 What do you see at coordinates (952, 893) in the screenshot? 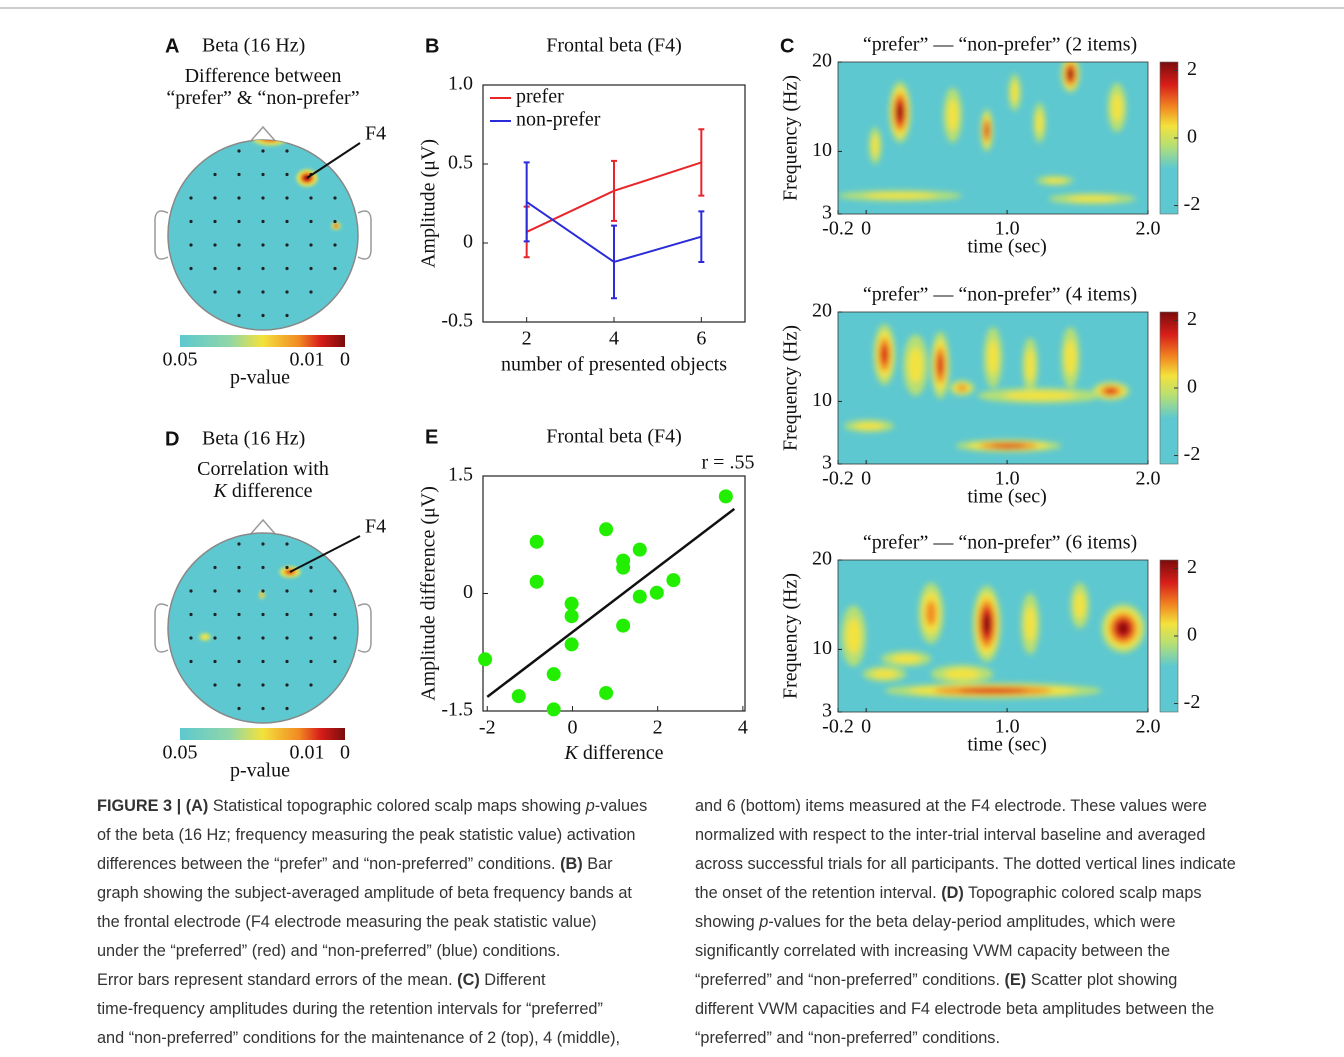
I see `caption-line-part: (D)` at bounding box center [952, 893].